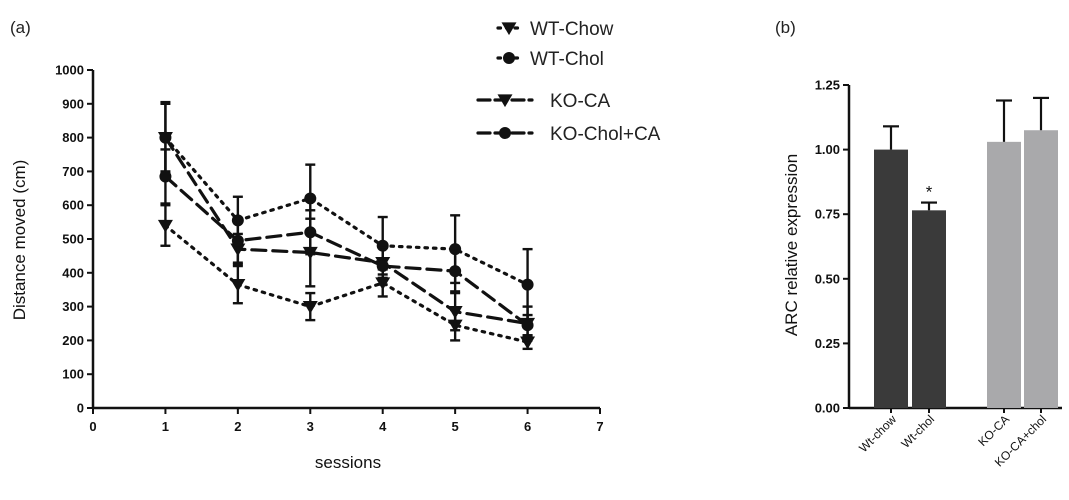  Describe the element at coordinates (165, 426) in the screenshot. I see `x-tick-label: 1` at that location.